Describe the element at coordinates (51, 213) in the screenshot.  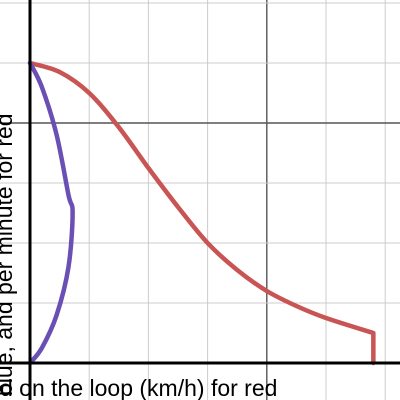
I see `series-blue-line` at that location.